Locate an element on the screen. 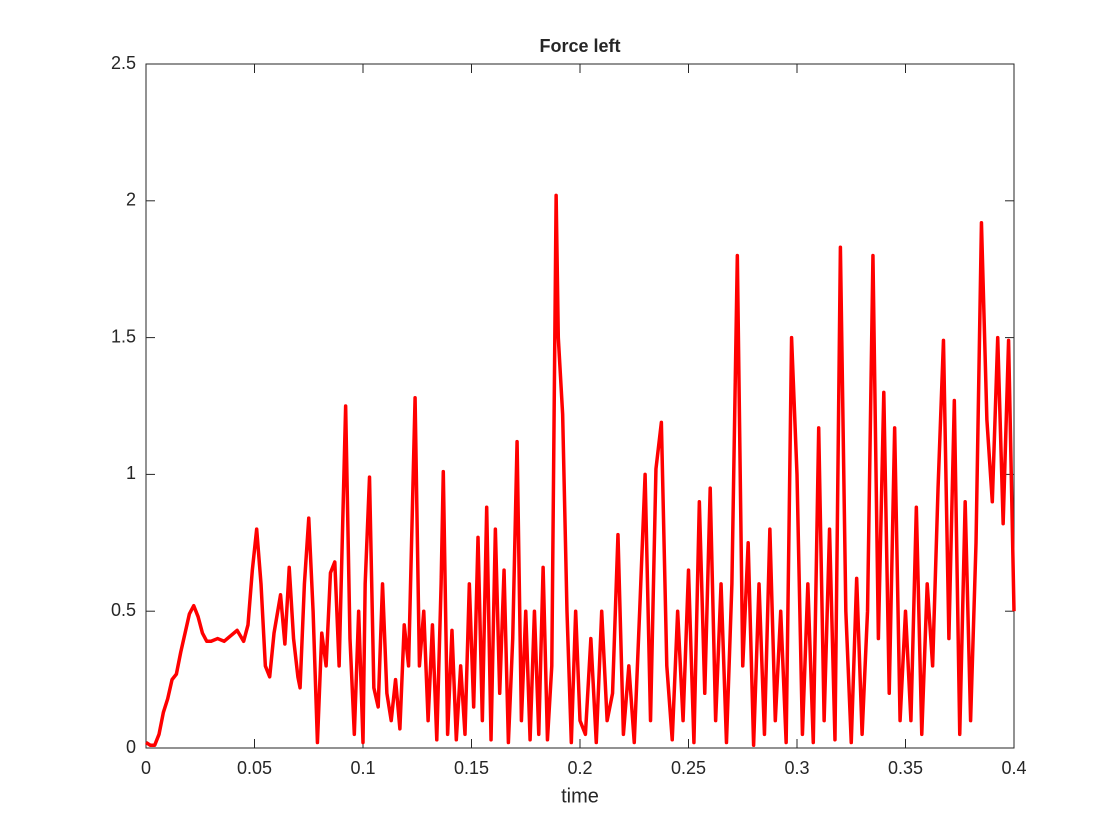 This screenshot has height=840, width=1120. x-tick-label: 0.2 is located at coordinates (579, 768).